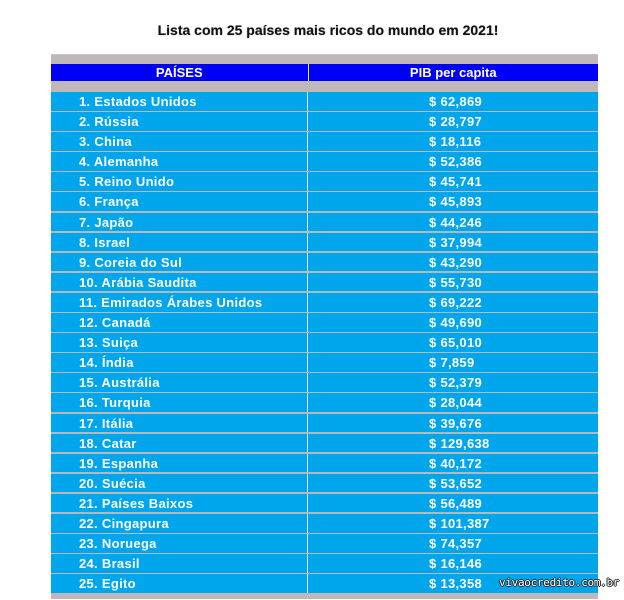  I want to click on country-cell: 8. Israel, so click(179, 242).